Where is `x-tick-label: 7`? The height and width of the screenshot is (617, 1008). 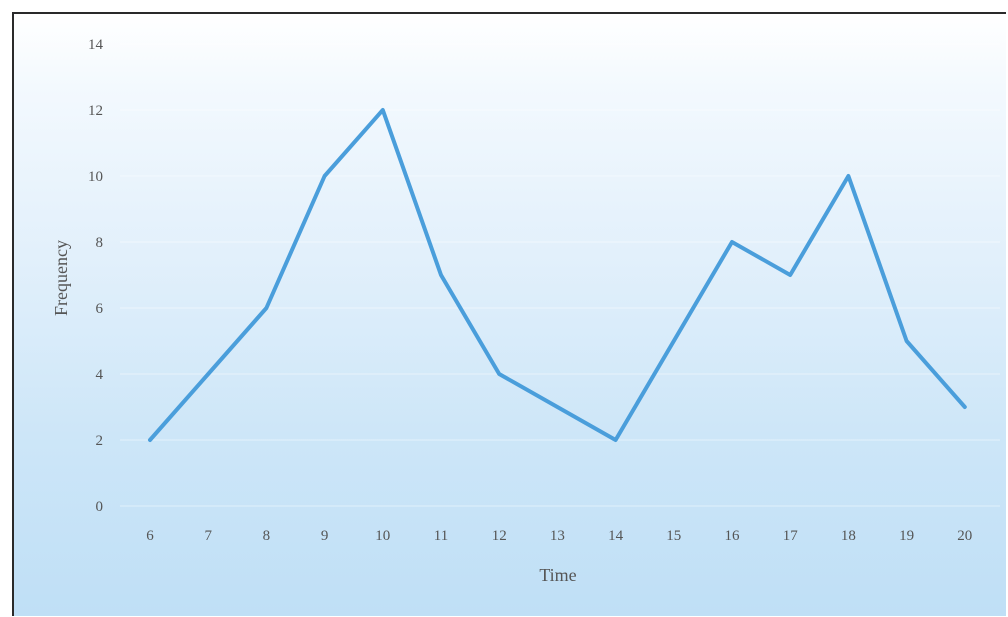 x-tick-label: 7 is located at coordinates (208, 536).